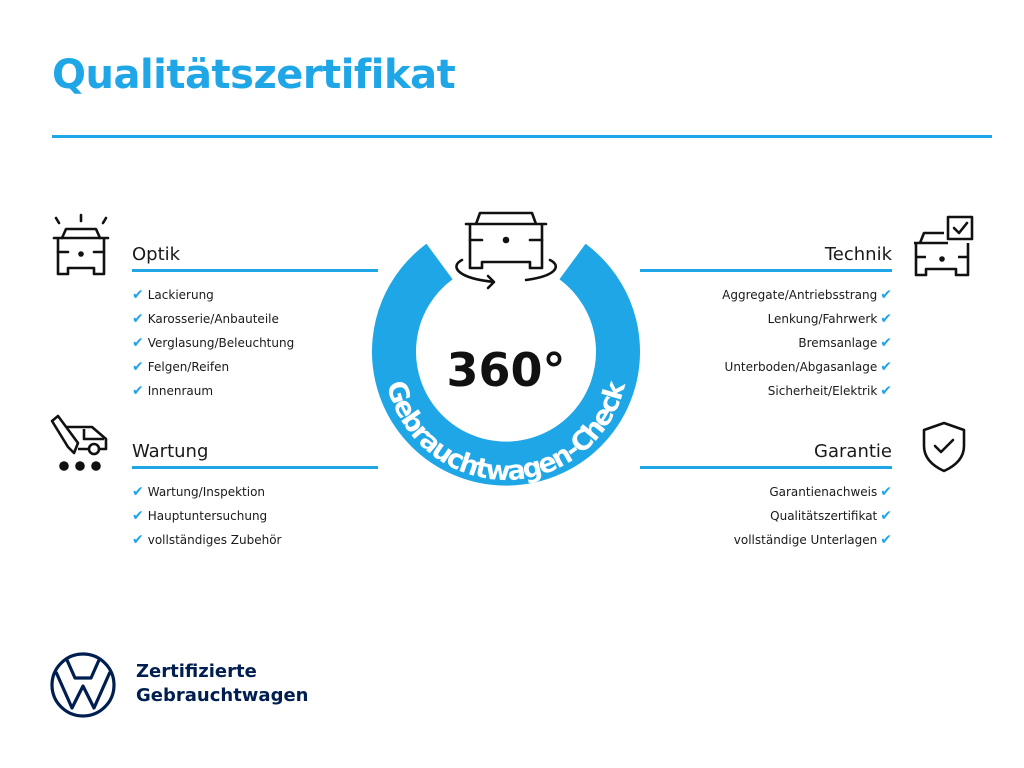 The width and height of the screenshot is (1024, 768). What do you see at coordinates (831, 516) in the screenshot?
I see `list-item: Qualitätszertifikat ✔` at bounding box center [831, 516].